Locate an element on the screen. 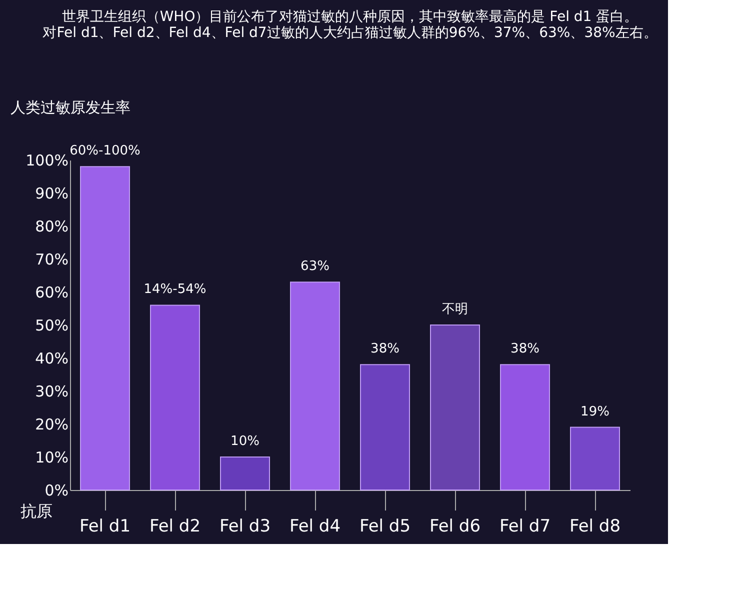 The height and width of the screenshot is (613, 736). y-tick-label: 100% is located at coordinates (47, 161).